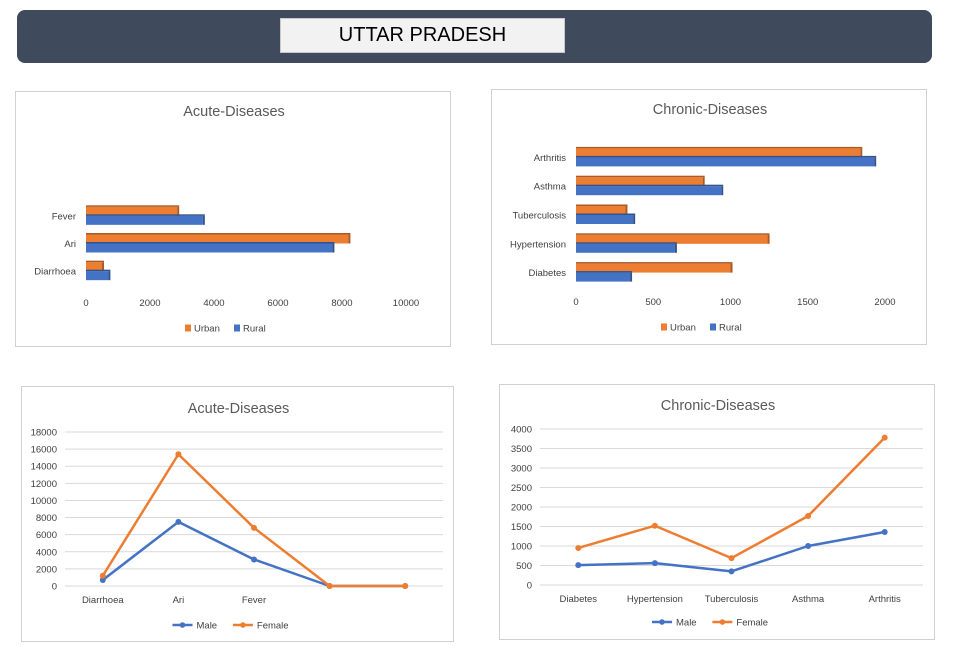  What do you see at coordinates (341, 303) in the screenshot?
I see `x-tick-label: 8000` at bounding box center [341, 303].